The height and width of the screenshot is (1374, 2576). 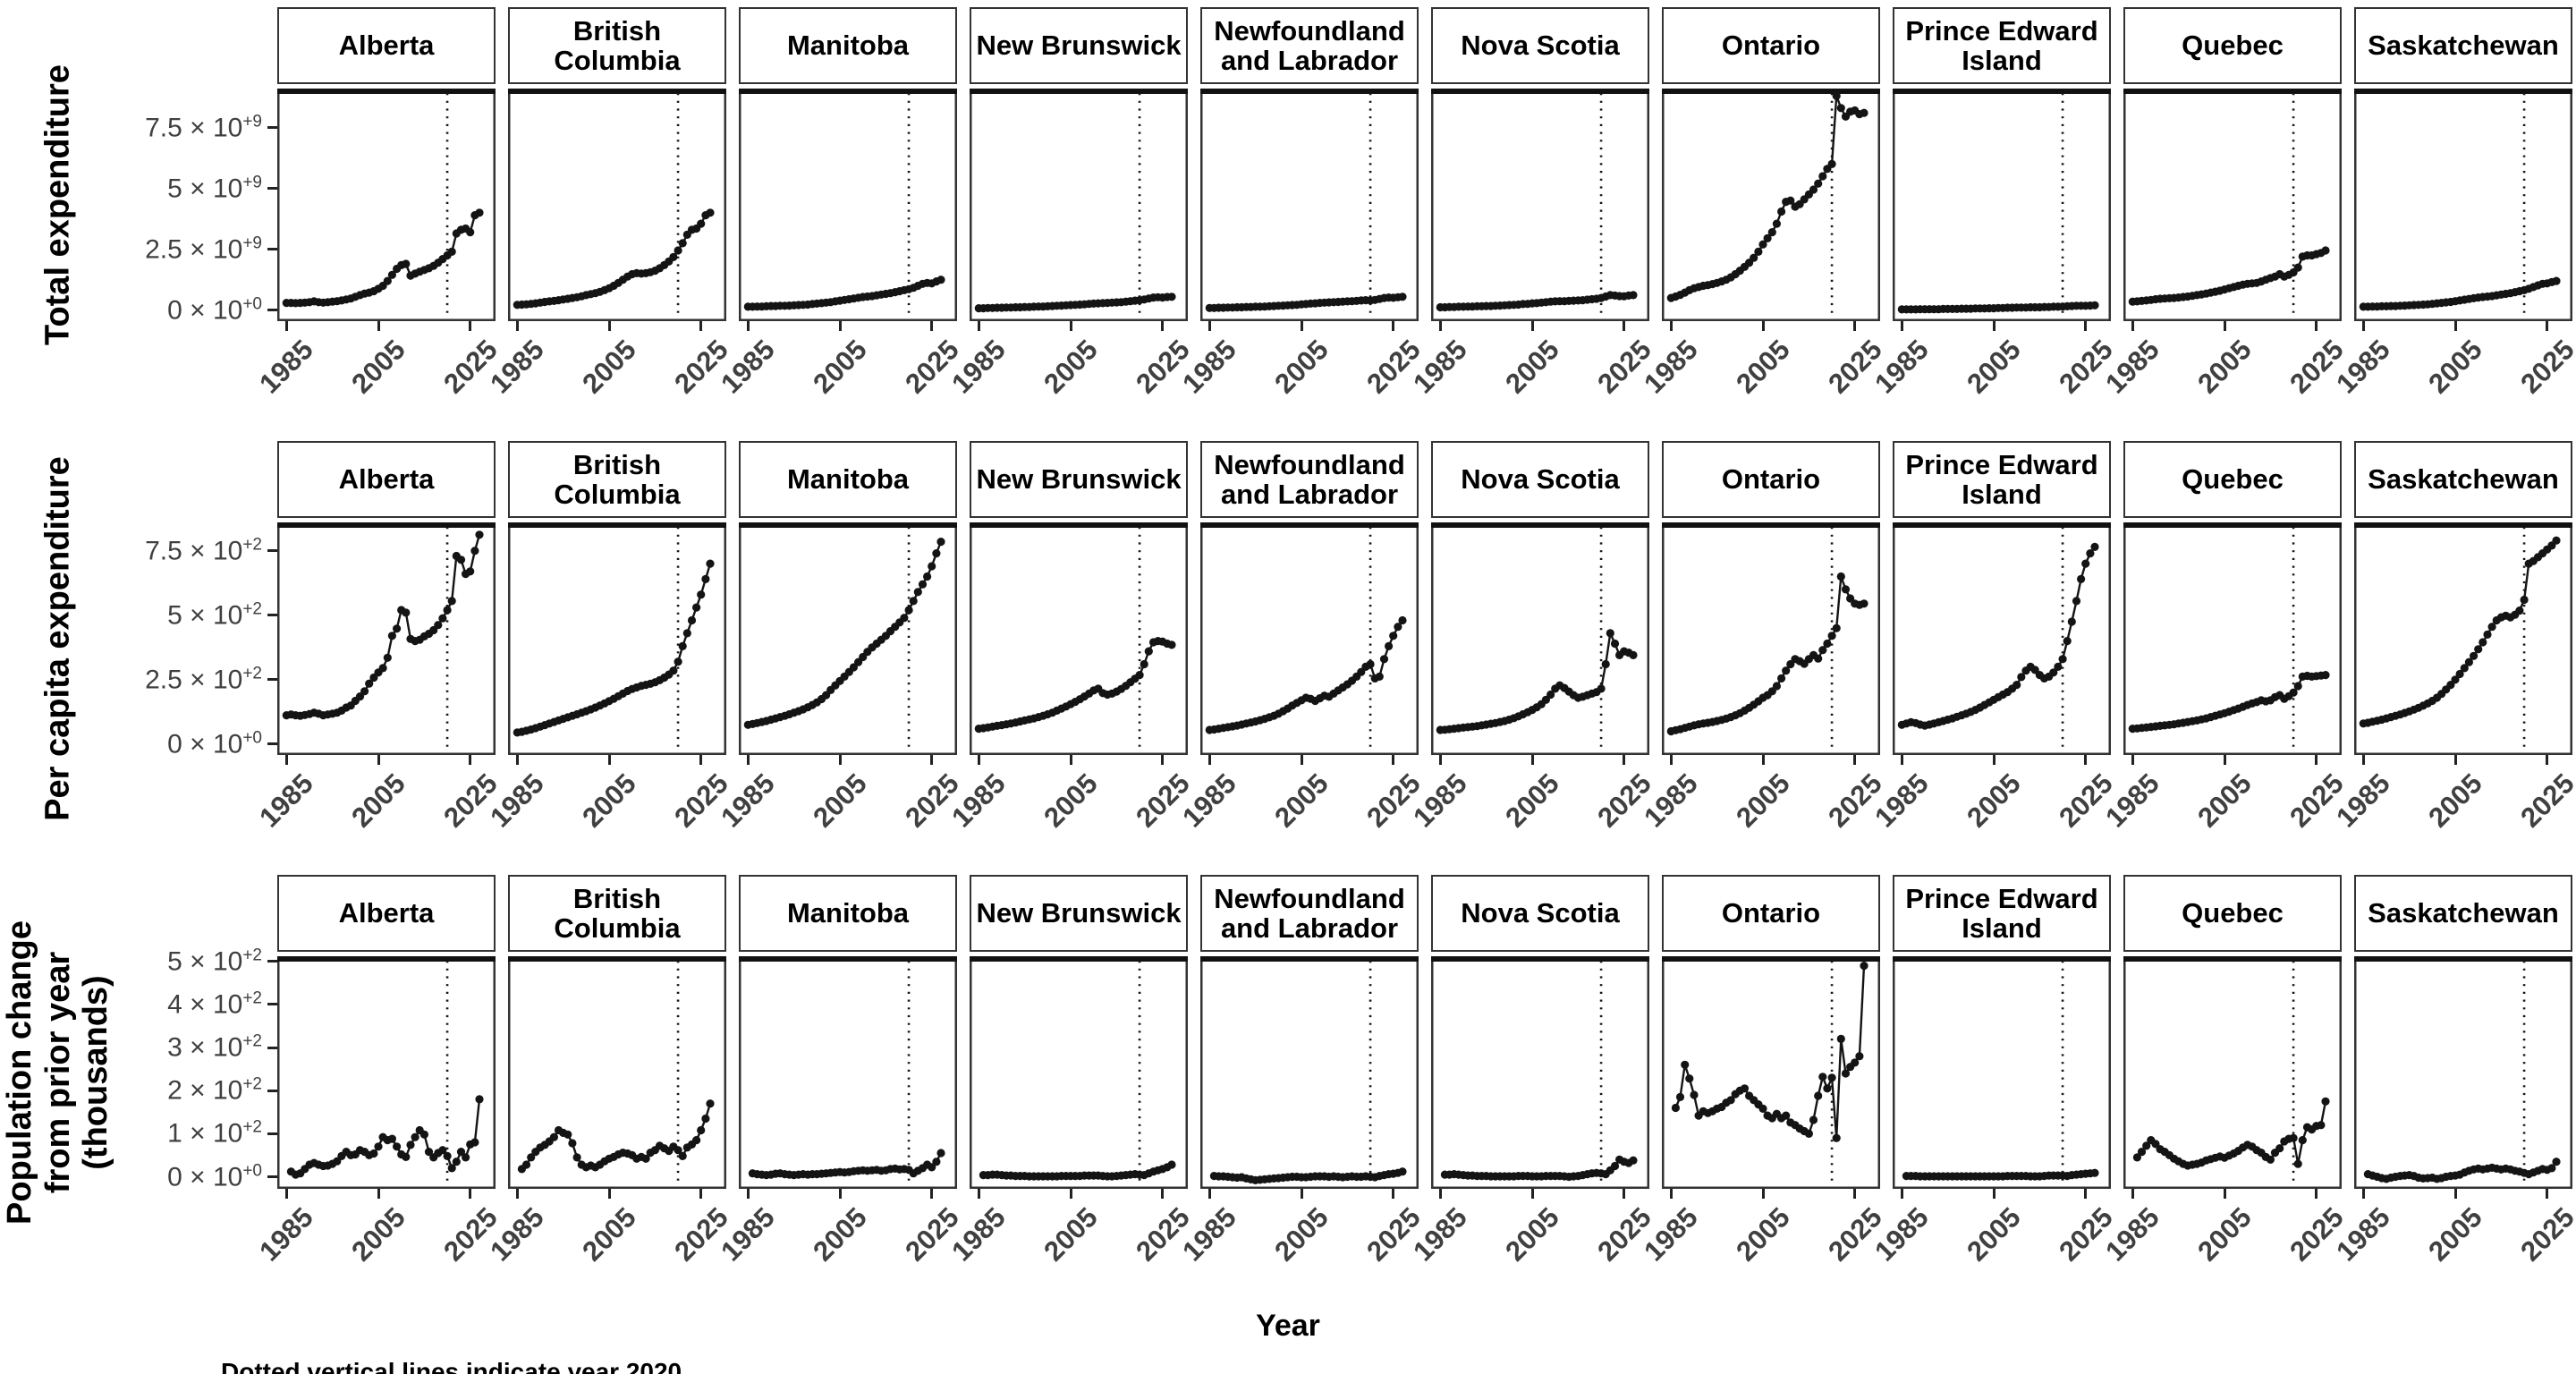 What do you see at coordinates (58, 639) in the screenshot?
I see `row-axis-title-block: Per capita expenditure` at bounding box center [58, 639].